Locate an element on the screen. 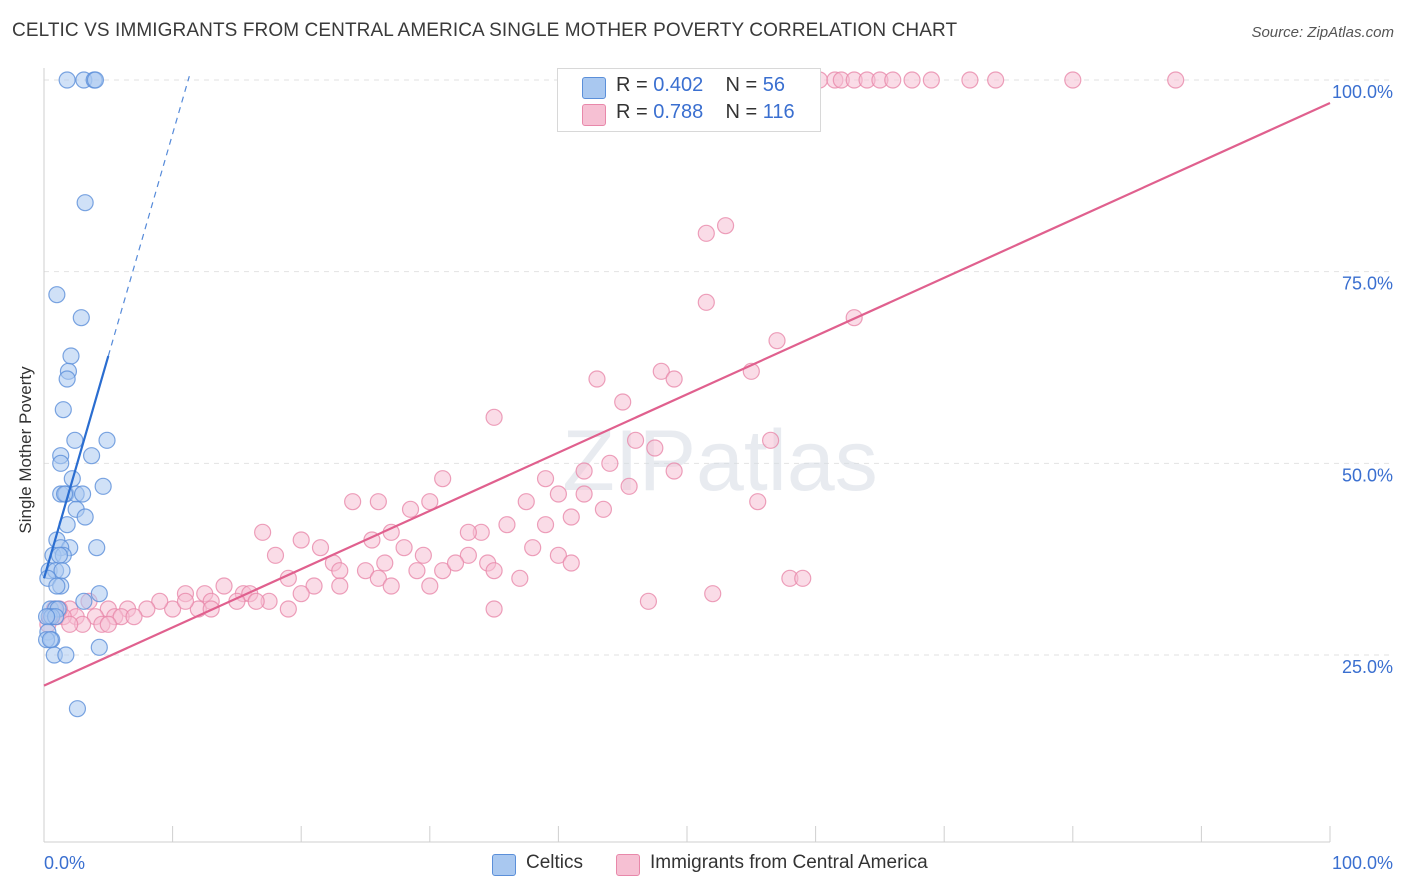  celtics-trend-extension is located at coordinates (148, 216).